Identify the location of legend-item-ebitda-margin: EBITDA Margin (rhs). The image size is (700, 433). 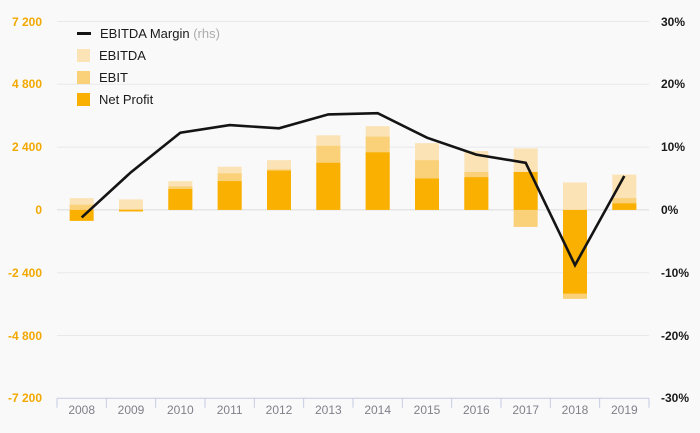
(148, 33).